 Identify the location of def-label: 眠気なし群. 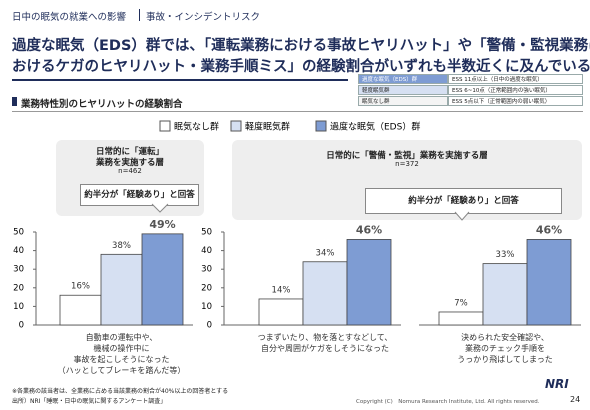
(403, 101).